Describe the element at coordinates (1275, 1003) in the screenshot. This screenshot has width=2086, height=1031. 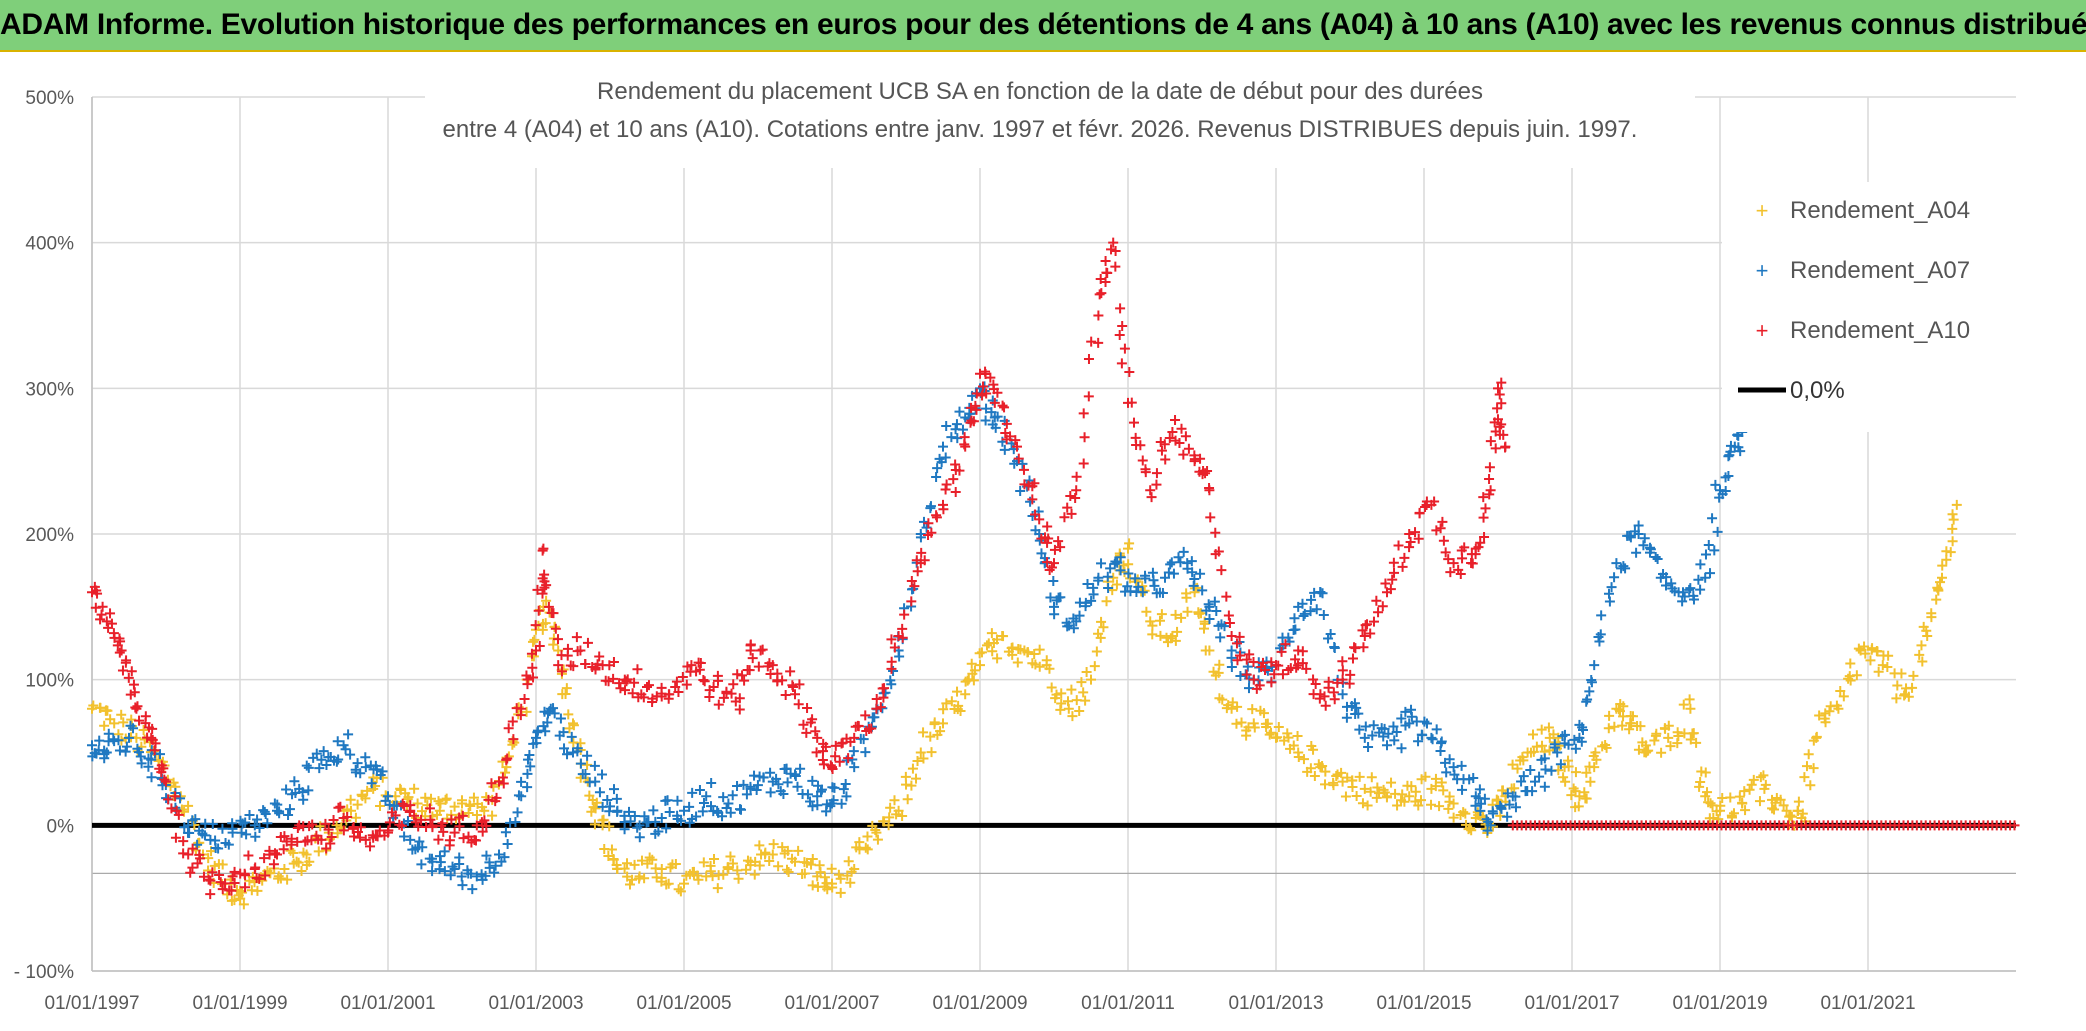
I see `x-tick-label-8: 01/01/2013` at that location.